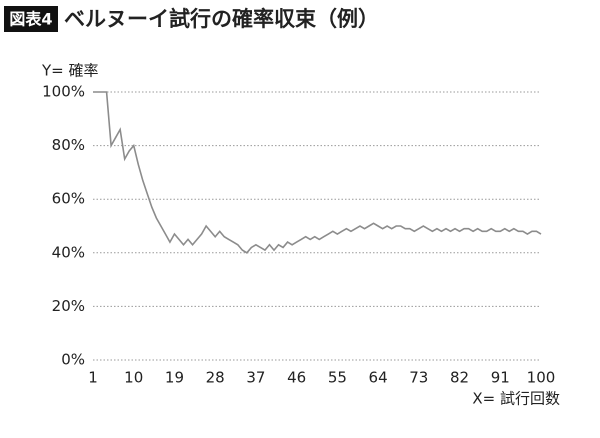 Image resolution: width=600 pixels, height=438 pixels. I want to click on y-tick-label: 80%, so click(68, 145).